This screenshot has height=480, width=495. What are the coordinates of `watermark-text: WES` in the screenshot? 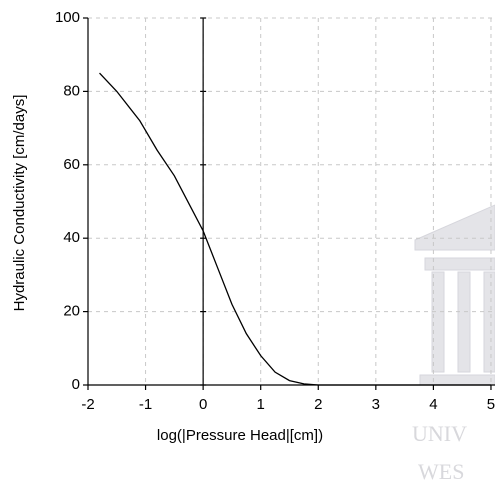 It's located at (441, 469).